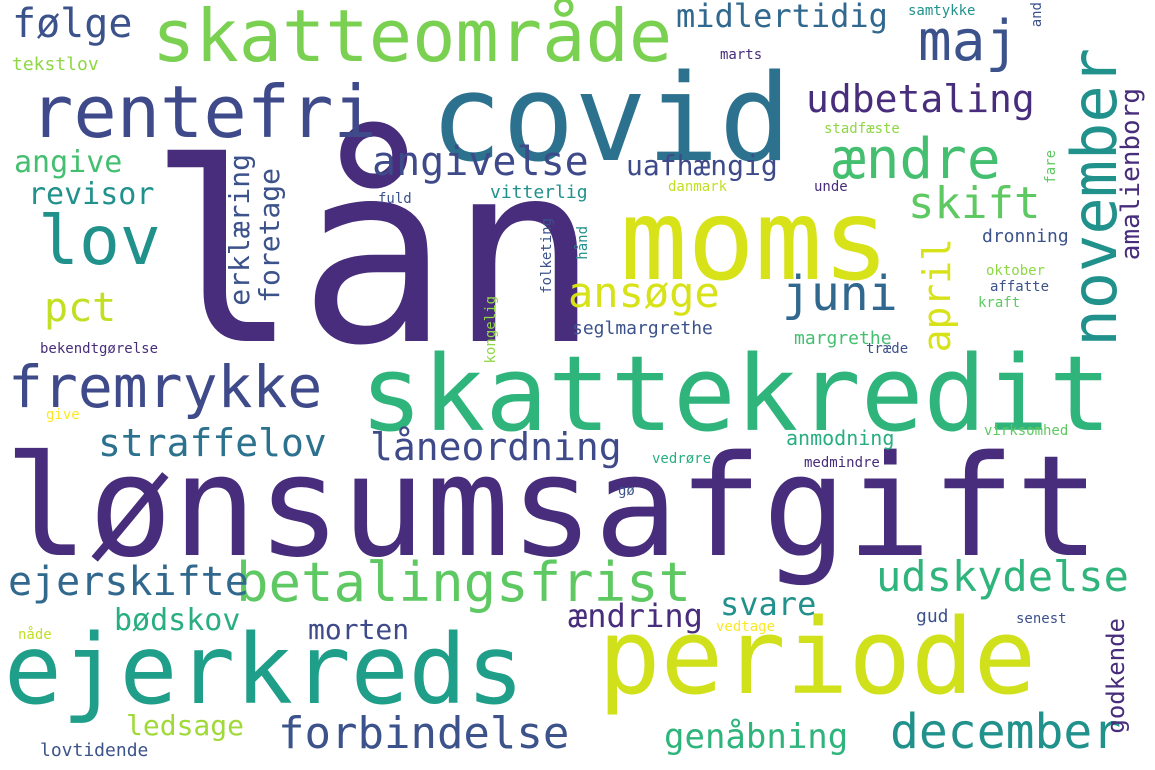 This screenshot has width=1155, height=770. Describe the element at coordinates (942, 11) in the screenshot. I see `word-samtykke: samtykke` at that location.